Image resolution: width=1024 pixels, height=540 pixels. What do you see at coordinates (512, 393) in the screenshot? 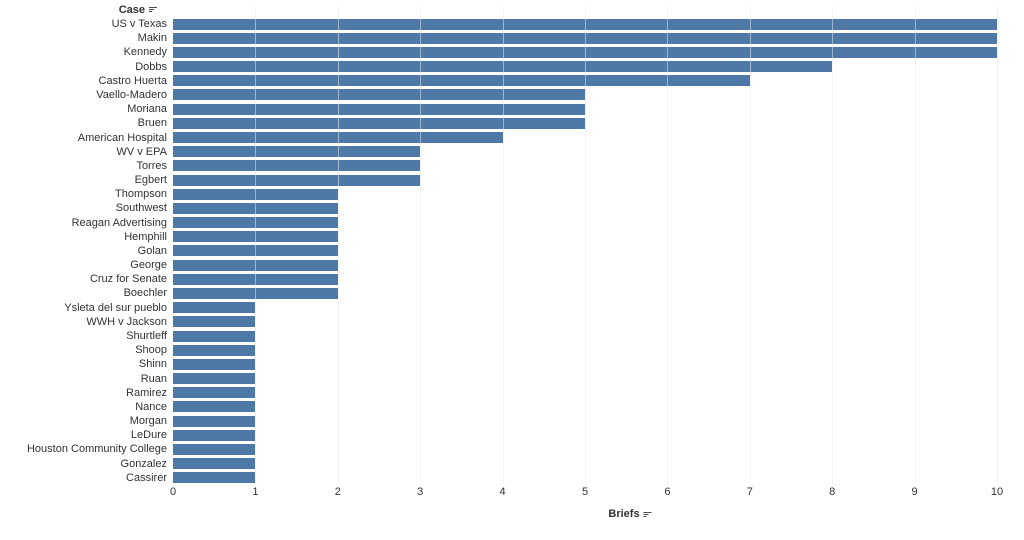
I see `chart-row: Ramirez` at bounding box center [512, 393].